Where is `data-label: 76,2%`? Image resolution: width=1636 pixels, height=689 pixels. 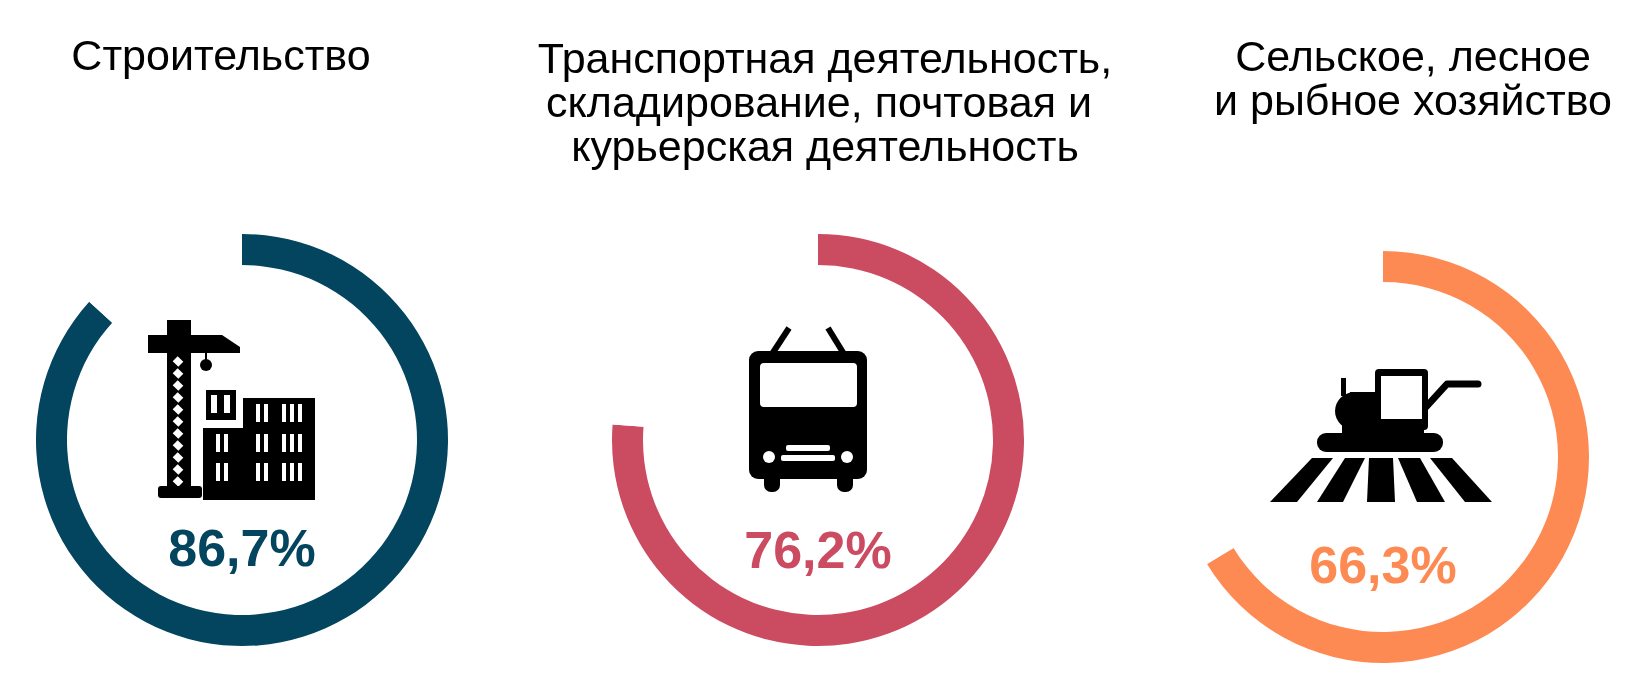
data-label: 76,2% is located at coordinates (818, 550).